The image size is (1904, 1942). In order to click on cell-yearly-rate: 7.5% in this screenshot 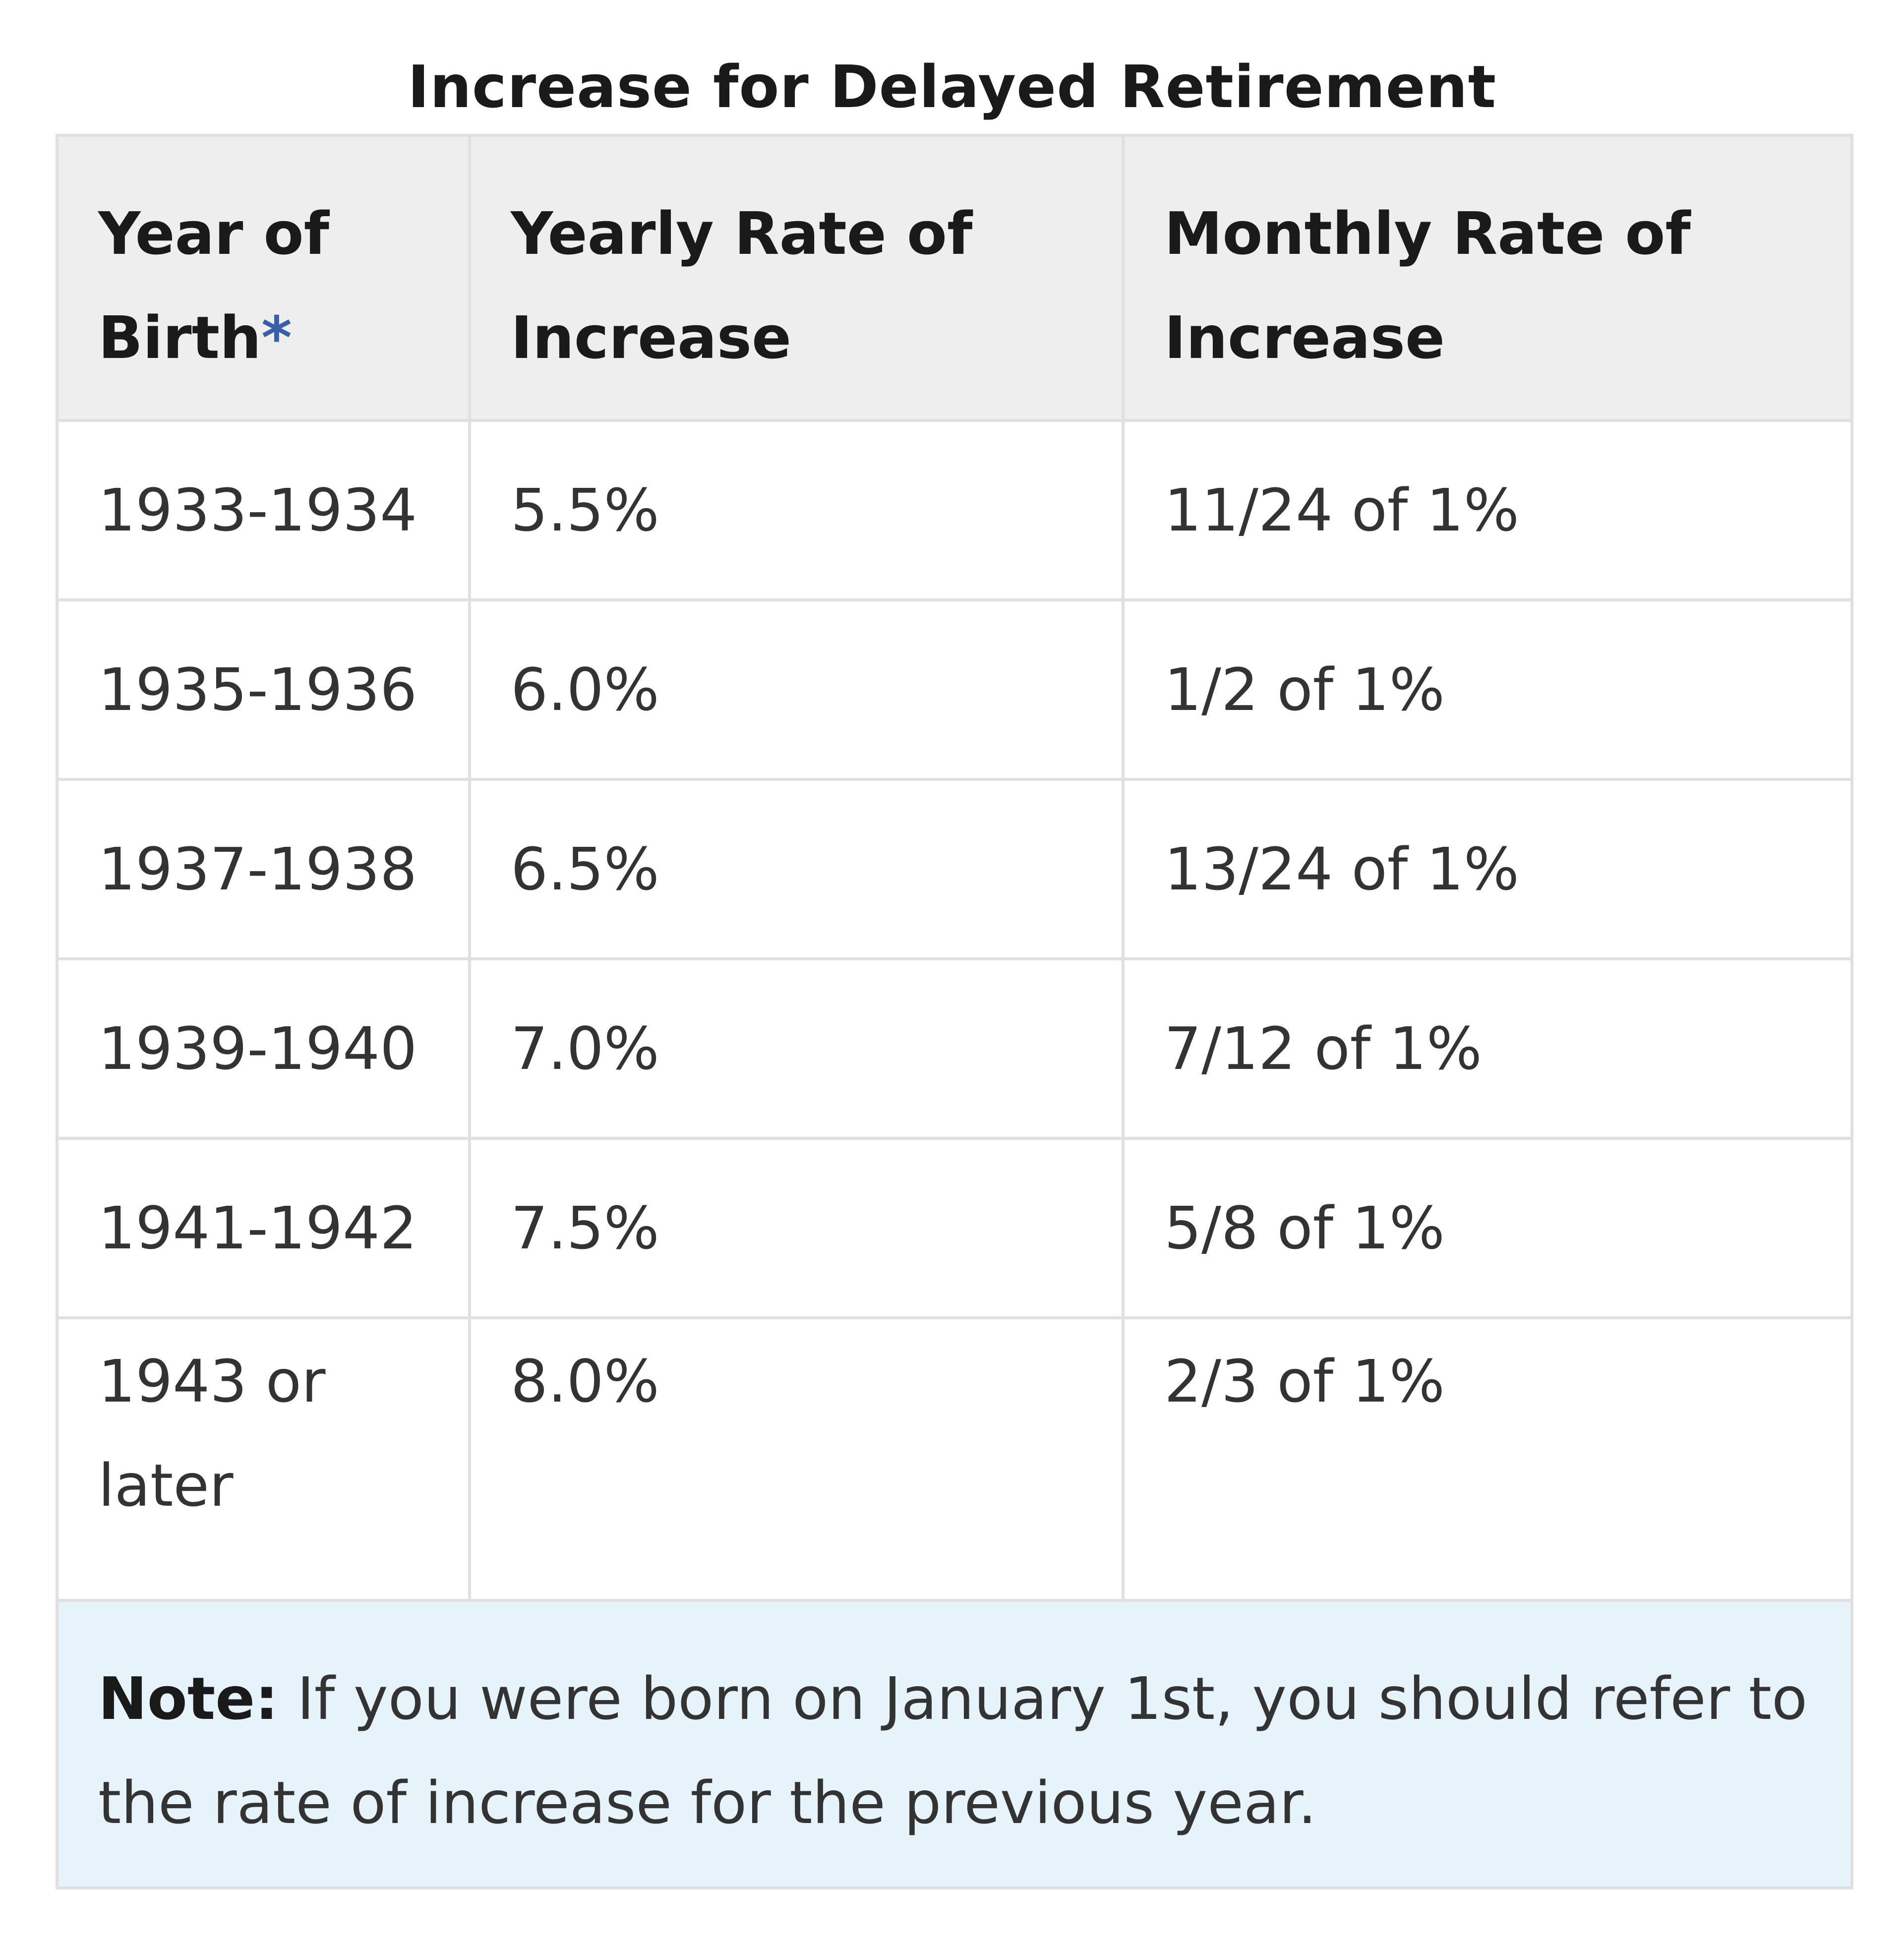, I will do `click(796, 1228)`.